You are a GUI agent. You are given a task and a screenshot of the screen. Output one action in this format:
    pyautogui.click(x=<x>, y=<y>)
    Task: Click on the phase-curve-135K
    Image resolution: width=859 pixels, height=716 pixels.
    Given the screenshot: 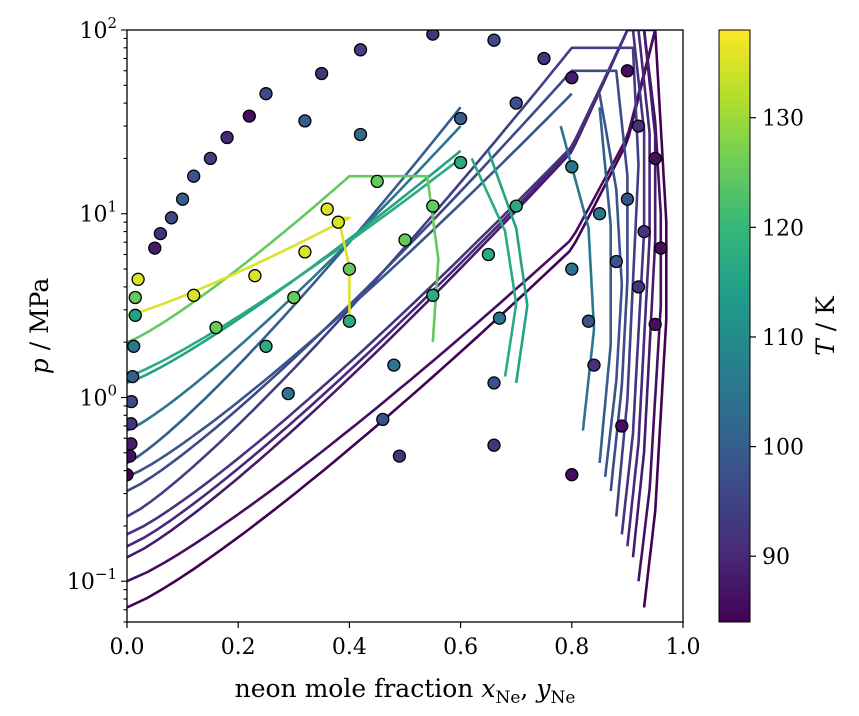 What is the action you would take?
    pyautogui.click(x=239, y=266)
    